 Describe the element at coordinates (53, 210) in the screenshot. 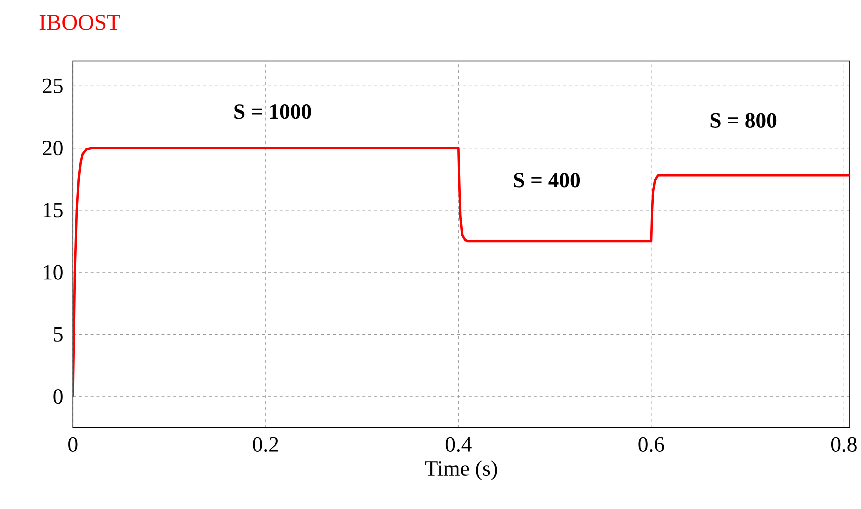

I see `y-tick-label: 15` at that location.